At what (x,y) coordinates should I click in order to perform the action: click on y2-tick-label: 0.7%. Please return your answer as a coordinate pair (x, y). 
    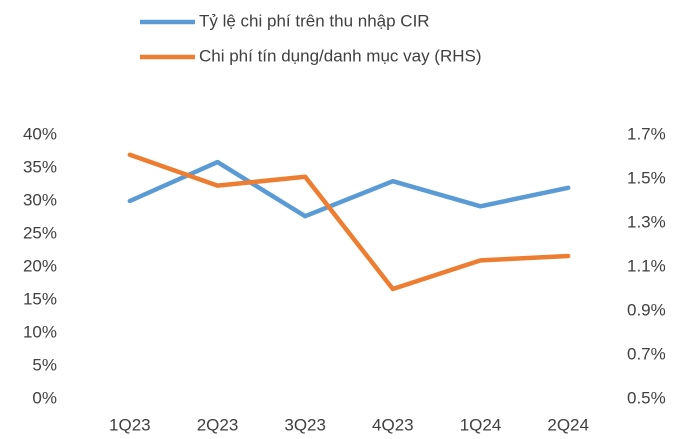
    Looking at the image, I should click on (646, 353).